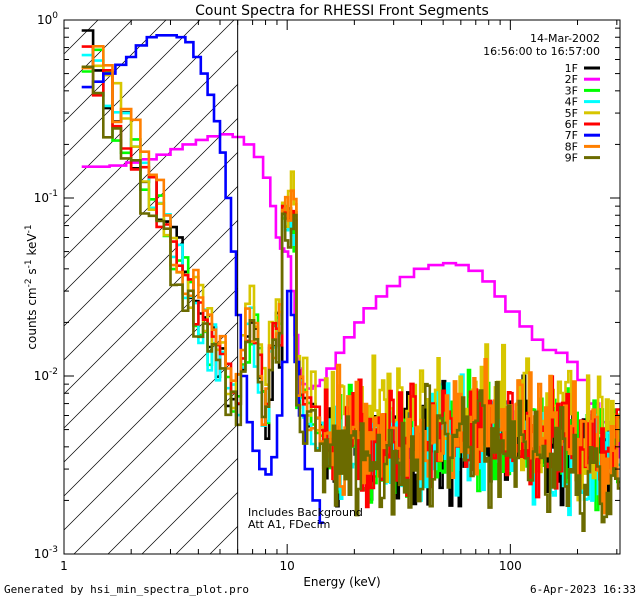 The image size is (640, 600). I want to click on legend-label-3f: 3F, so click(571, 90).